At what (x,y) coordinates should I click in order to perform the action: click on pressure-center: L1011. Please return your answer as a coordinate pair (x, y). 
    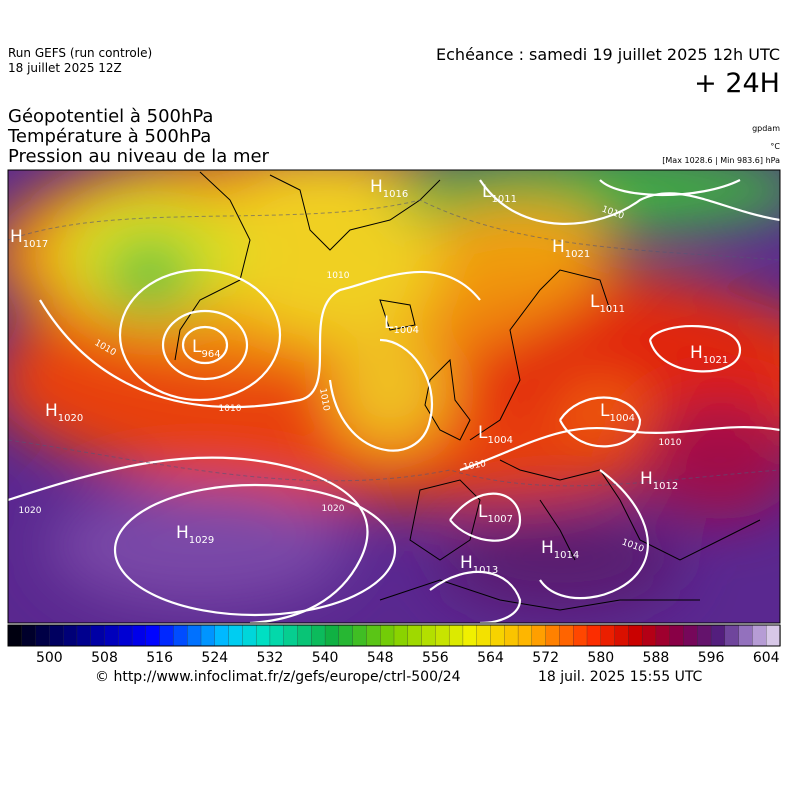
    Looking at the image, I should click on (607, 303).